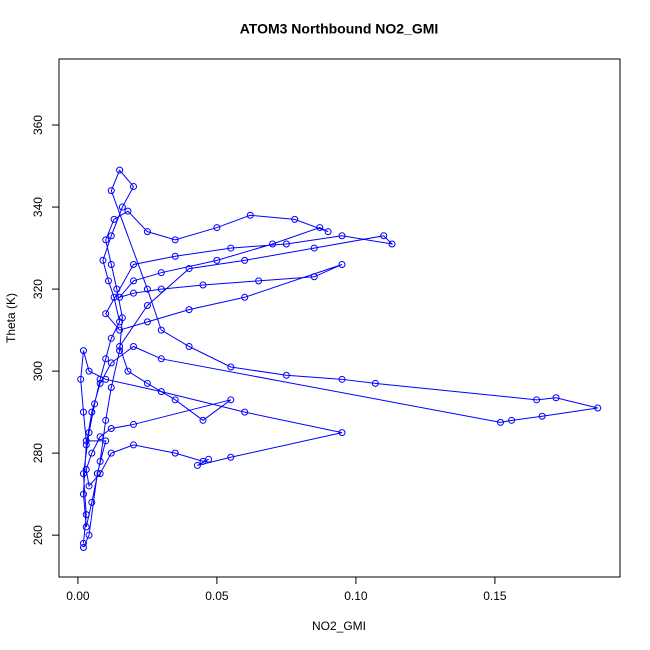  What do you see at coordinates (217, 596) in the screenshot?
I see `x-tick-label: 0.05` at bounding box center [217, 596].